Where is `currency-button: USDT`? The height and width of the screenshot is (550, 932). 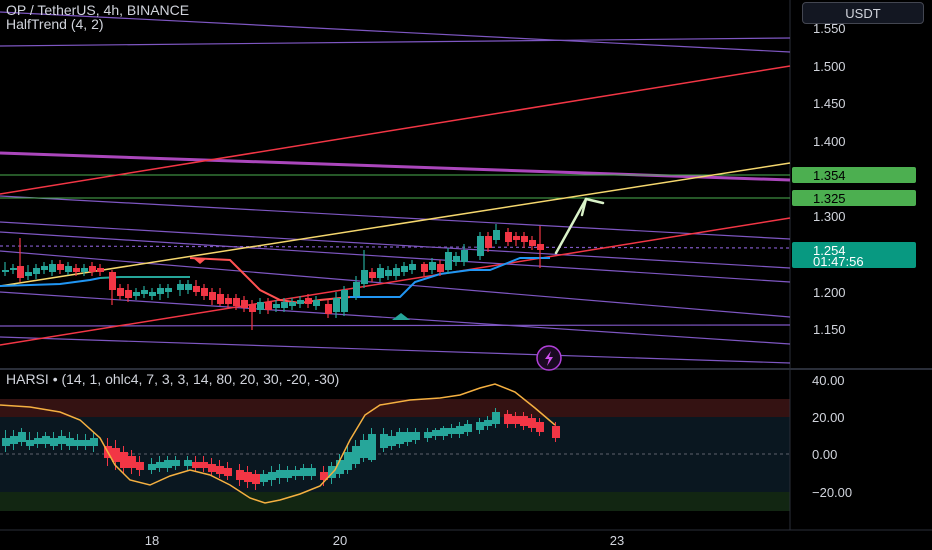 currency-button: USDT is located at coordinates (863, 13).